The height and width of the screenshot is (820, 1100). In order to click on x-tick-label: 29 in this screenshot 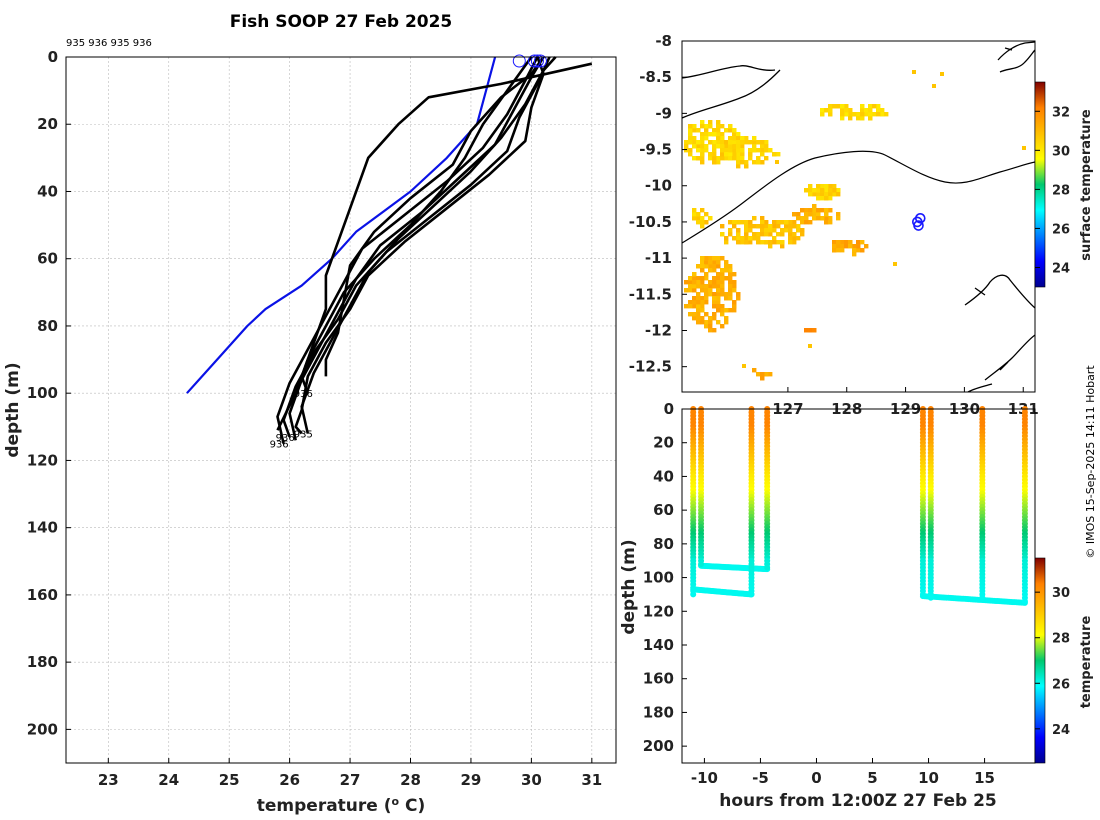, I will do `click(471, 780)`.